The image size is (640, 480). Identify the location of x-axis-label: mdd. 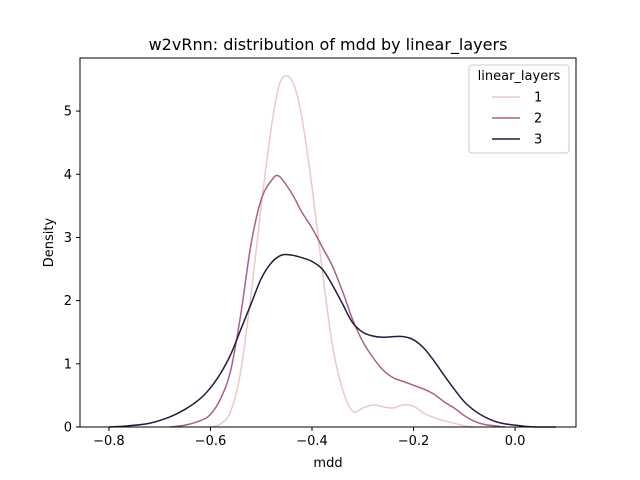
(327, 463).